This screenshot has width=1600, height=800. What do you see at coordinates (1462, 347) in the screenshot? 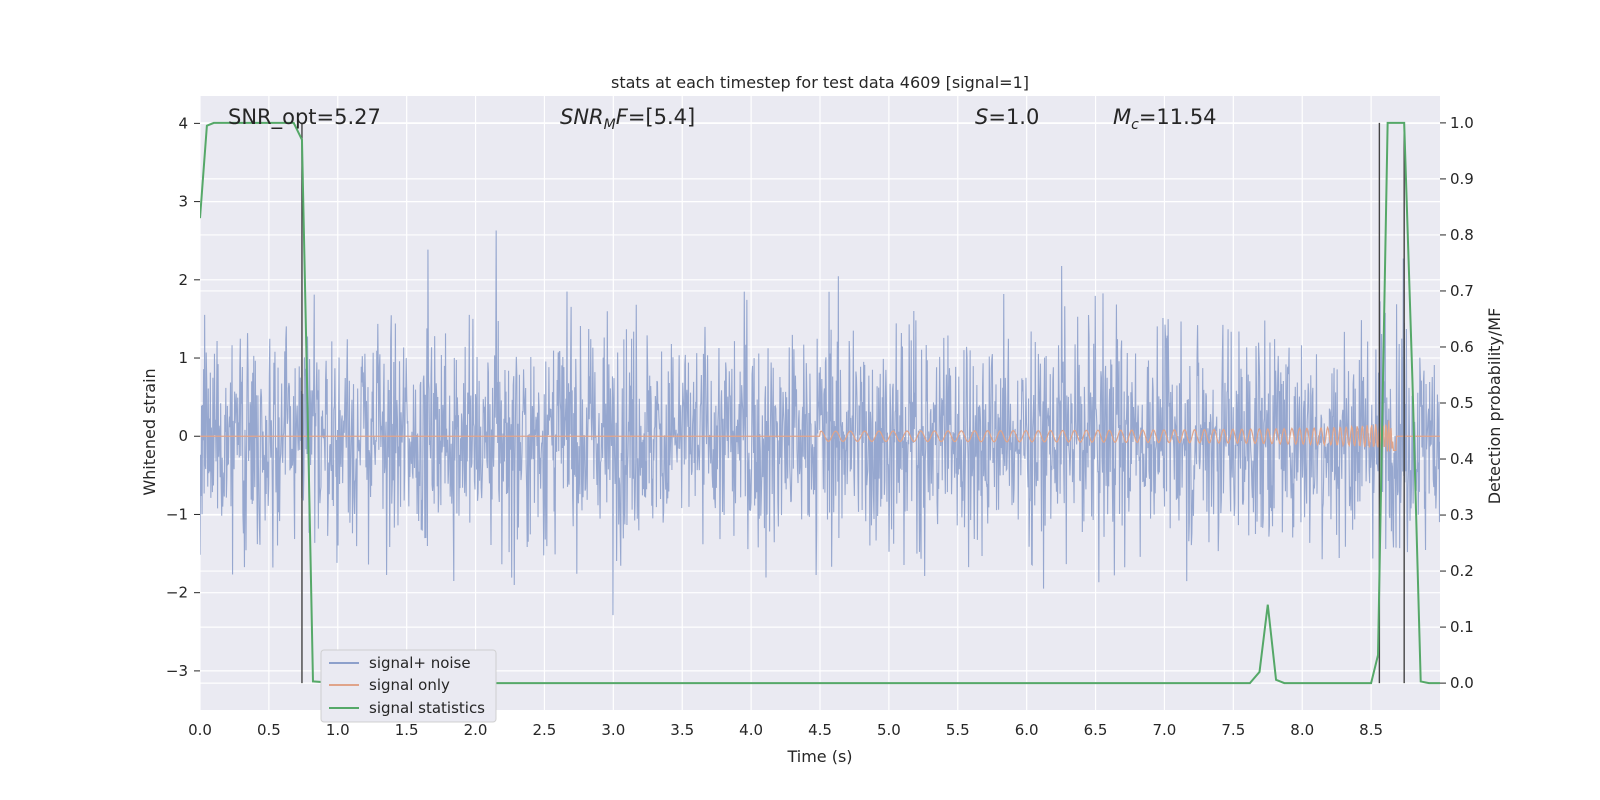
I see `y2-tick-label: 0.6` at bounding box center [1462, 347].